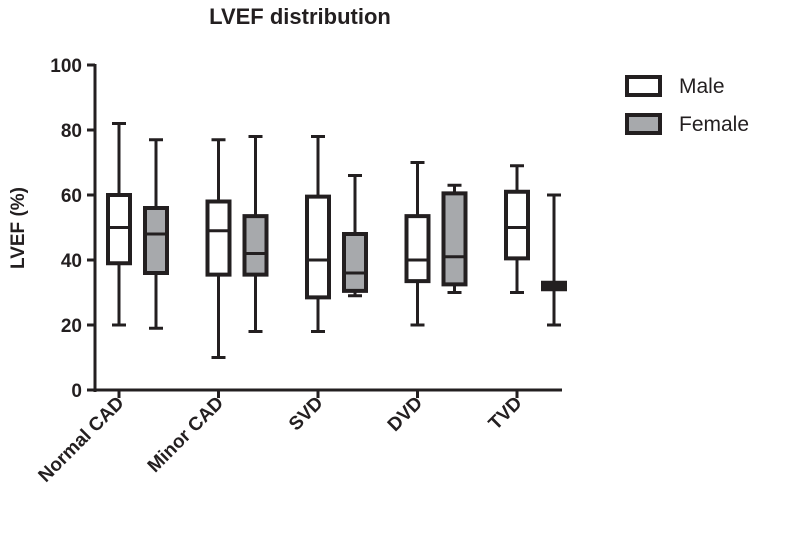 This screenshot has width=799, height=533. Describe the element at coordinates (714, 124) in the screenshot. I see `legend-label-female: Female` at that location.